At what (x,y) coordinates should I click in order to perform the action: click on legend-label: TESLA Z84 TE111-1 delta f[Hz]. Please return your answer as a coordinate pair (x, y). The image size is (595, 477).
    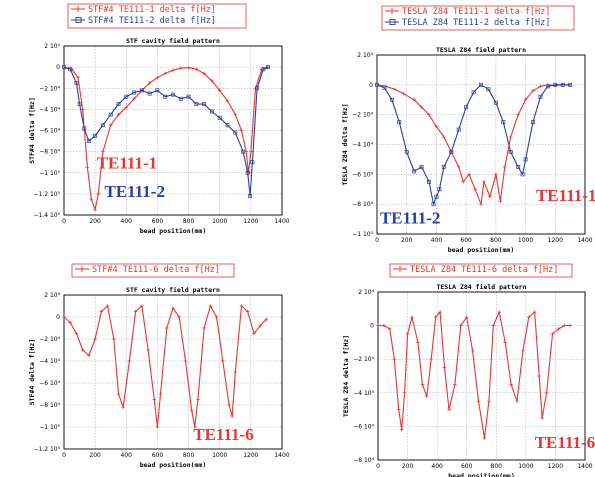
    Looking at the image, I should click on (476, 12).